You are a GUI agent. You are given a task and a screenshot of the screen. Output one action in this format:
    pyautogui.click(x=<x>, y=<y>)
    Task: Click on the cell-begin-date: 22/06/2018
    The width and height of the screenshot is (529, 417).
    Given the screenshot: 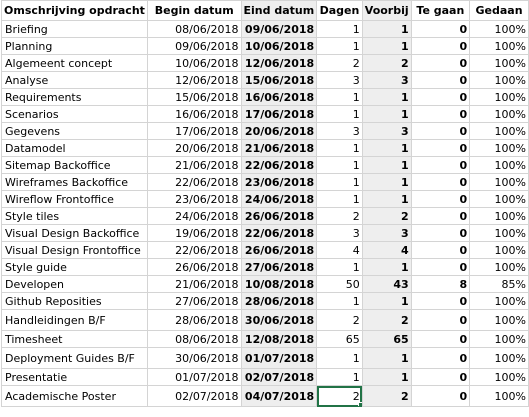 What is the action you would take?
    pyautogui.click(x=194, y=182)
    